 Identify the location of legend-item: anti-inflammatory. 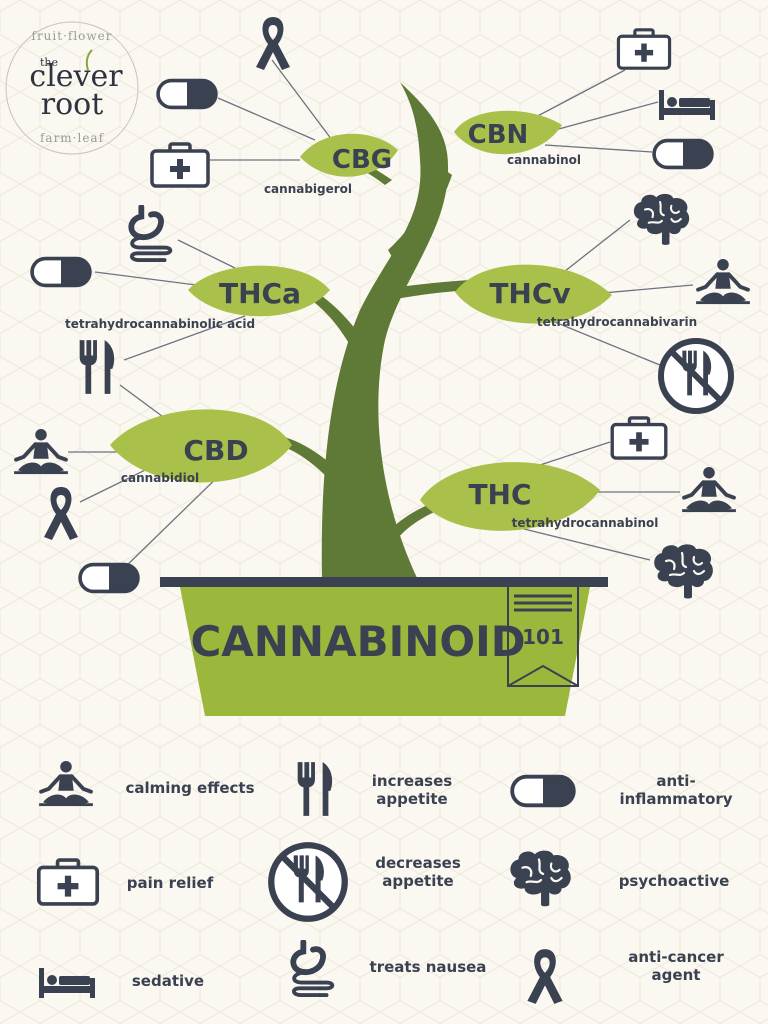
(621, 790).